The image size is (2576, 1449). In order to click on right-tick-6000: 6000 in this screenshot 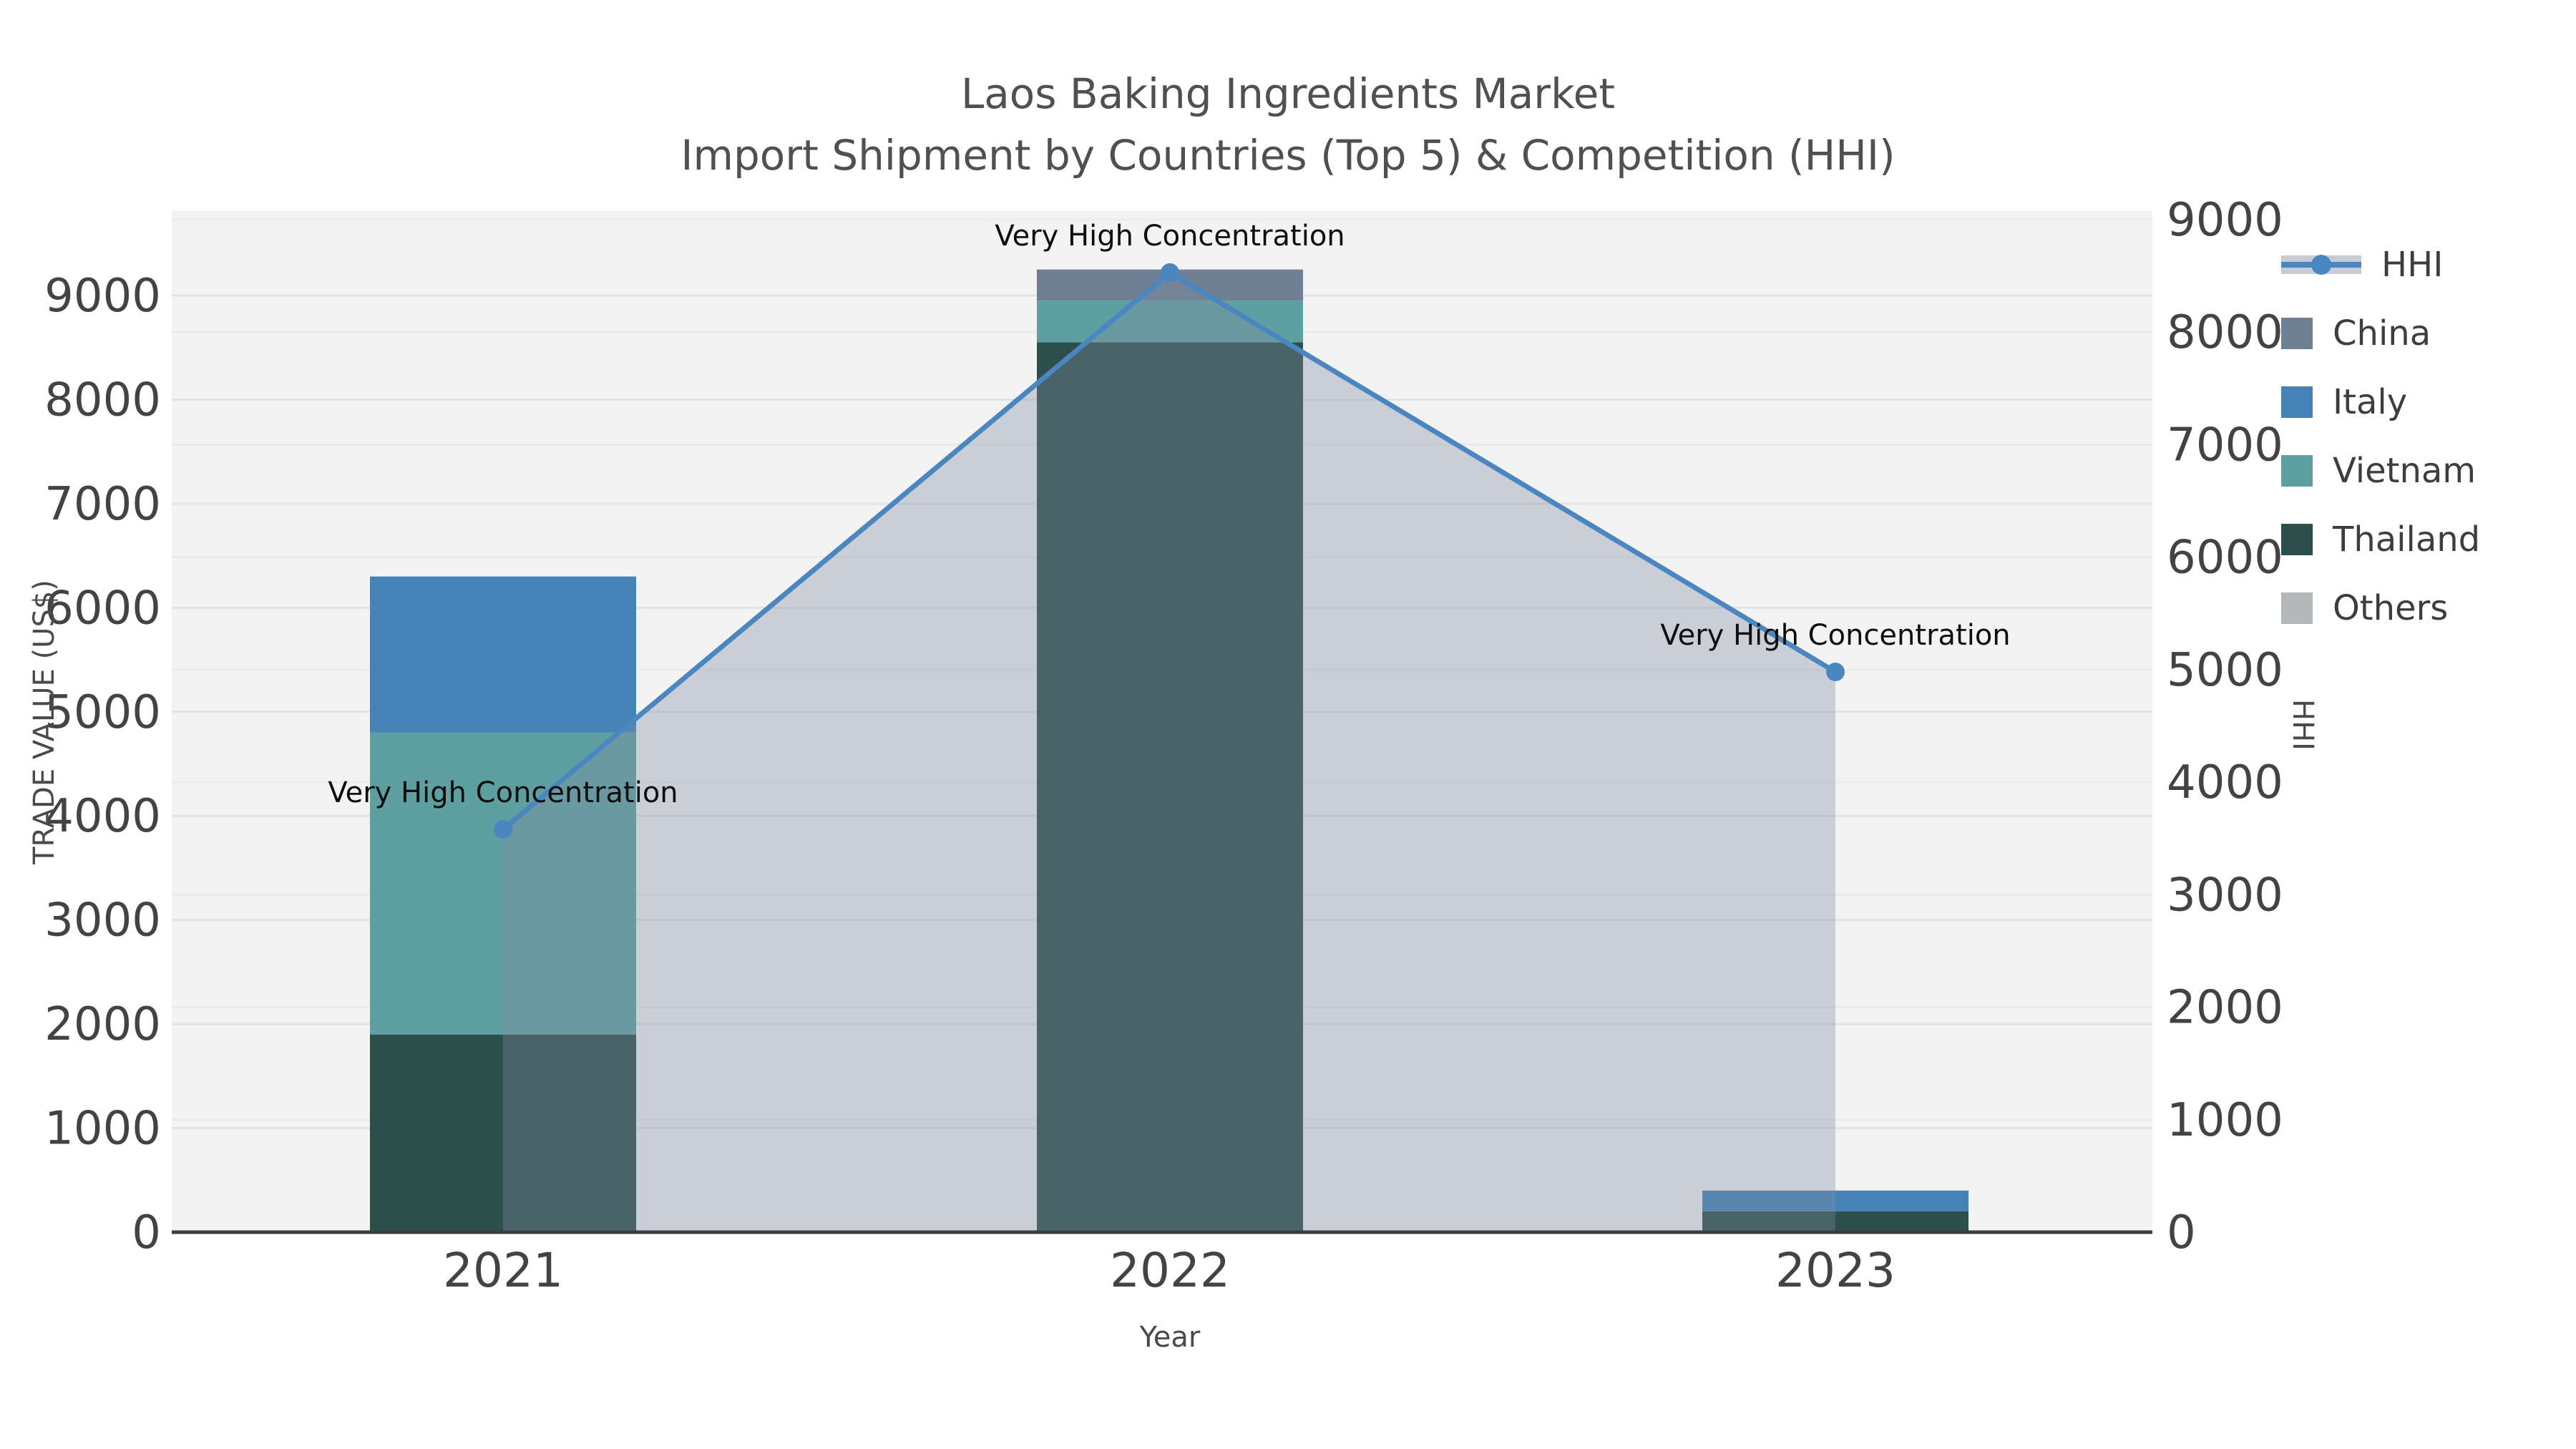, I will do `click(2225, 558)`.